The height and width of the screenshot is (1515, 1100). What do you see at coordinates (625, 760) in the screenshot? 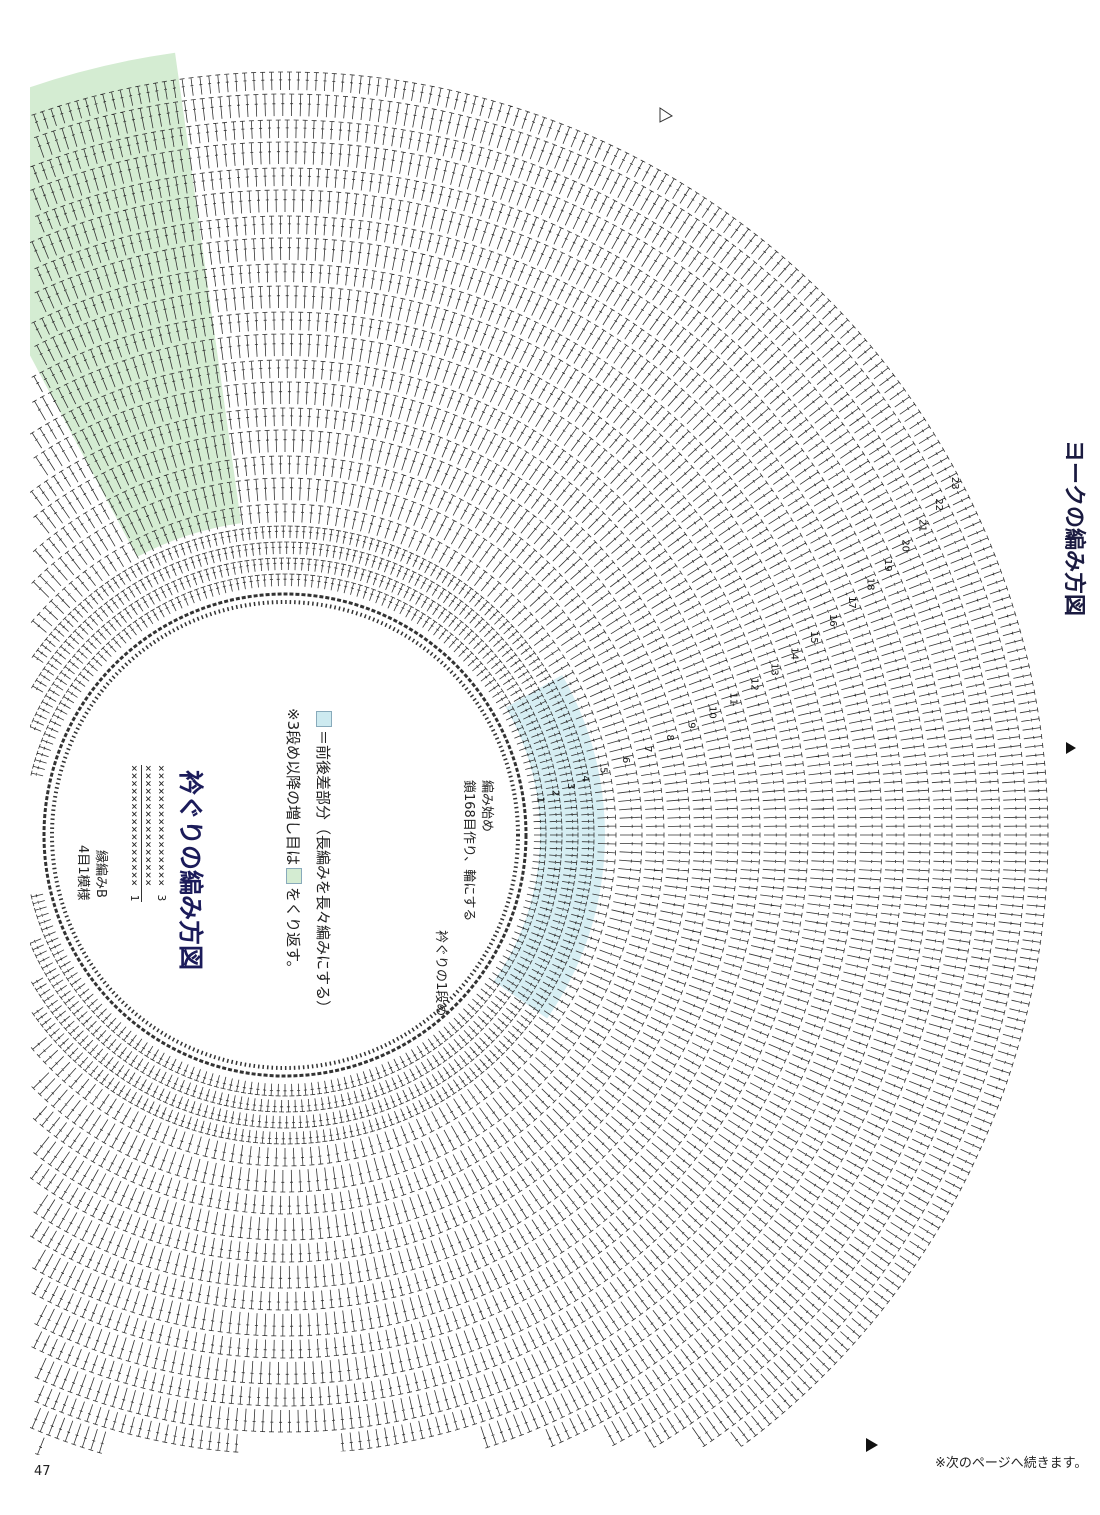
I see `row-number: 6` at bounding box center [625, 760].